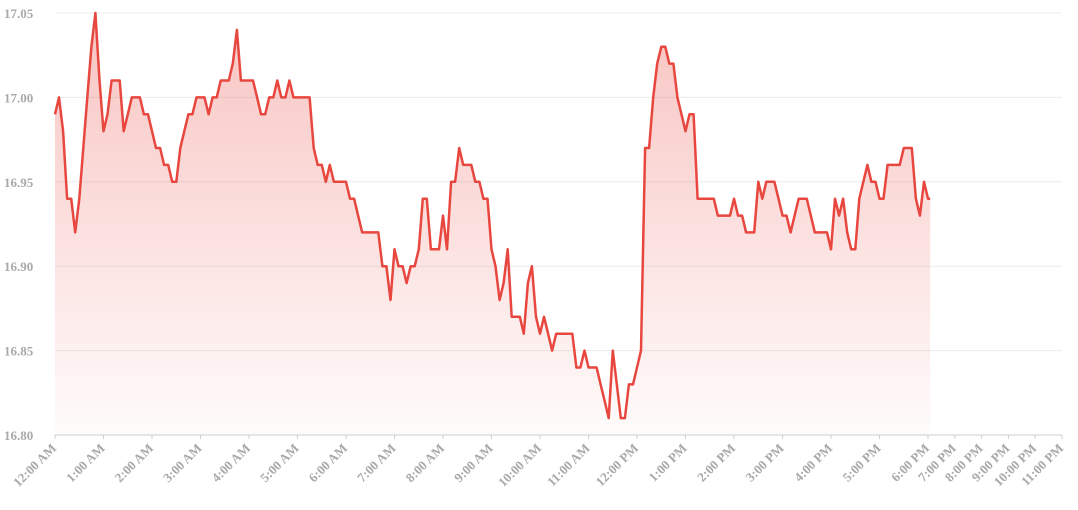  What do you see at coordinates (19, 13) in the screenshot?
I see `y-tick-label: 17.05` at bounding box center [19, 13].